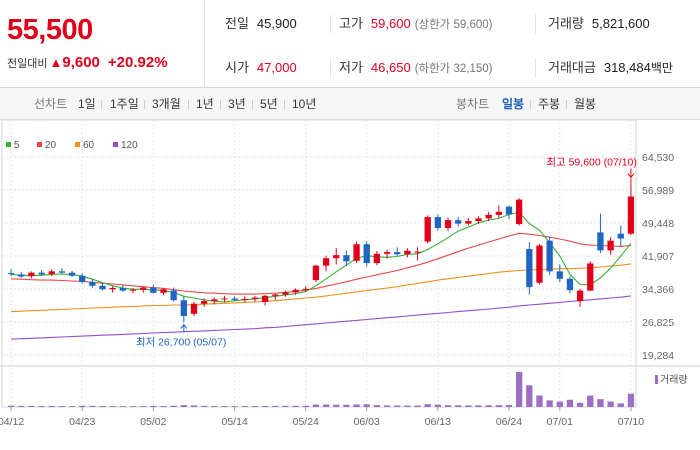  What do you see at coordinates (276, 67) in the screenshot?
I see `open-value: 47,000` at bounding box center [276, 67].